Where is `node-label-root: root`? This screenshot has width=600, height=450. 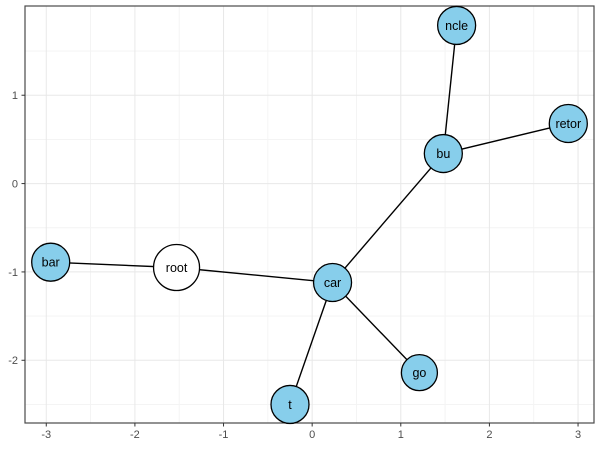 node-label-root: root is located at coordinates (177, 268).